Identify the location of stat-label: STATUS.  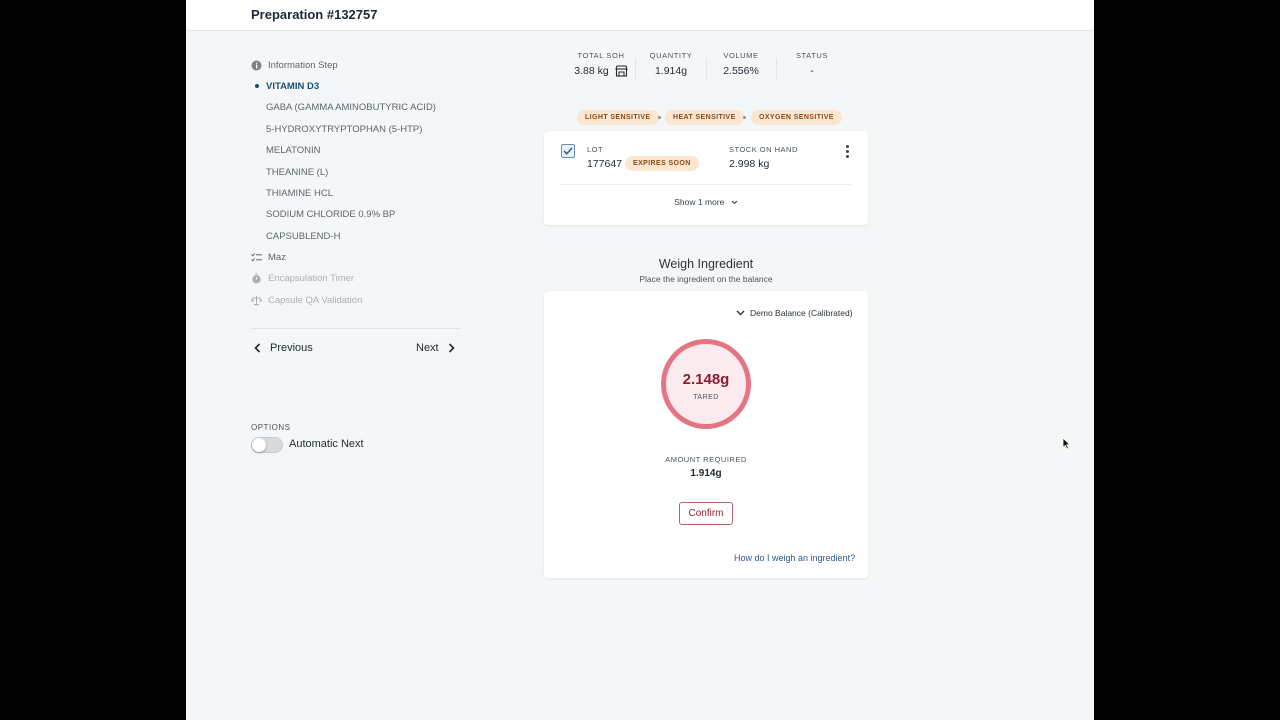
(812, 55).